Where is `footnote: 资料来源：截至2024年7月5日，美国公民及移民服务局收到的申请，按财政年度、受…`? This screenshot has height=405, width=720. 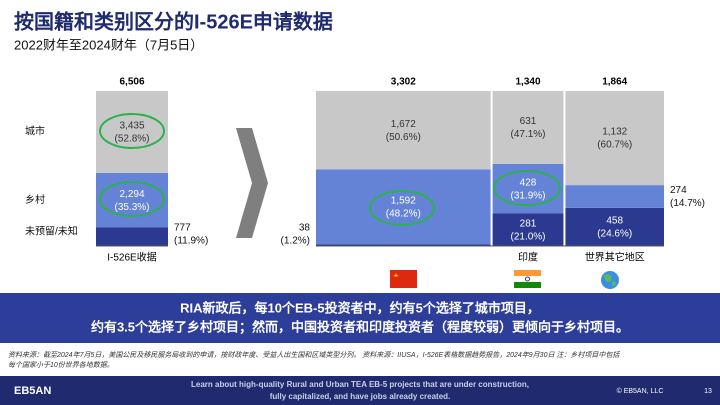 footnote: 资料来源：截至2024年7月5日，美国公民及移民服务局收到的申请，按财政年度、受… is located at coordinates (314, 355).